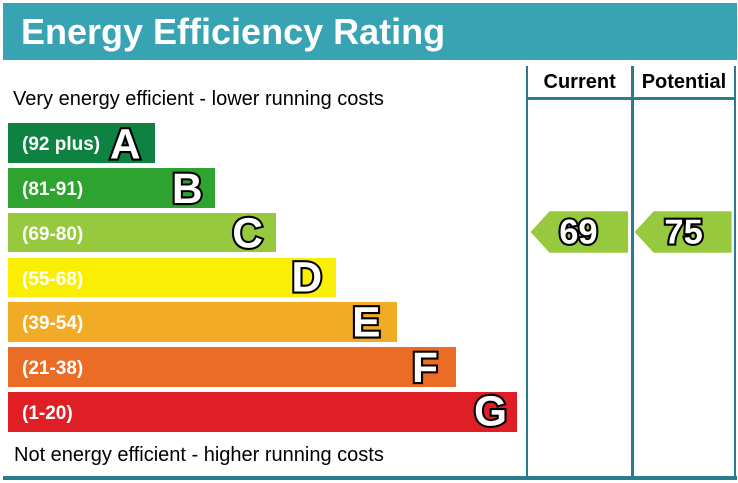  What do you see at coordinates (187, 189) in the screenshot?
I see `svg-text: B` at bounding box center [187, 189].